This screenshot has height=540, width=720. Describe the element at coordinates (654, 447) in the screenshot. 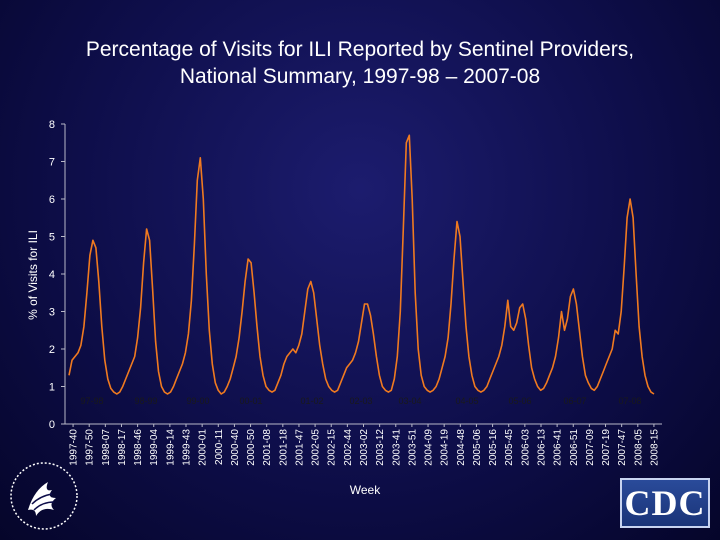

I see `x-tick-label: 2008-15` at that location.